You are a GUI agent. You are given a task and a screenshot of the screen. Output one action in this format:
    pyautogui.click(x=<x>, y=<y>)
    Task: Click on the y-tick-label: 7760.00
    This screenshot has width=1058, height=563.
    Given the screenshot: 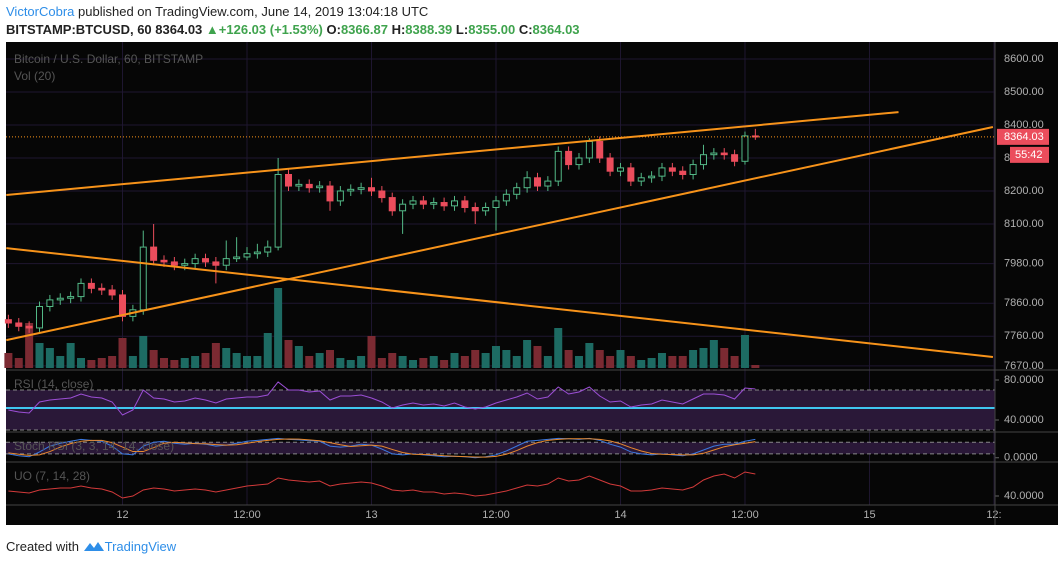 What is the action you would take?
    pyautogui.click(x=1024, y=336)
    